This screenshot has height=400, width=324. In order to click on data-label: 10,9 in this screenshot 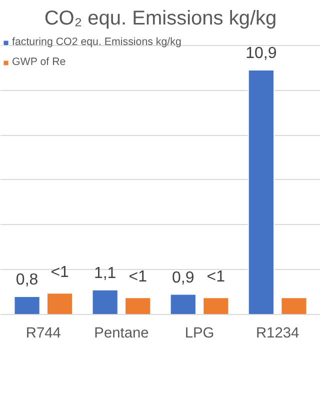, I will do `click(261, 53)`.